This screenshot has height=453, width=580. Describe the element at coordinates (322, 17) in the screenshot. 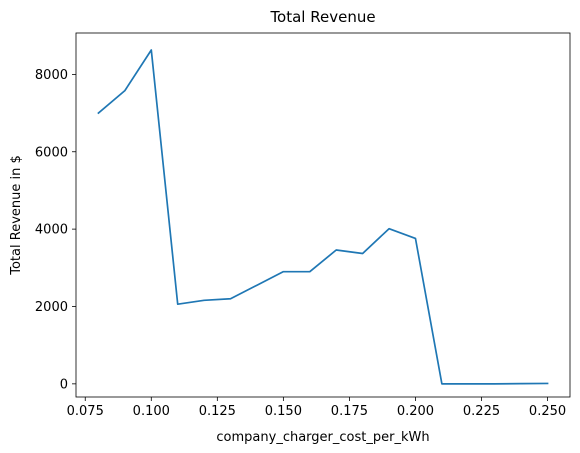

I see `chart-title: Total Revenue` at that location.